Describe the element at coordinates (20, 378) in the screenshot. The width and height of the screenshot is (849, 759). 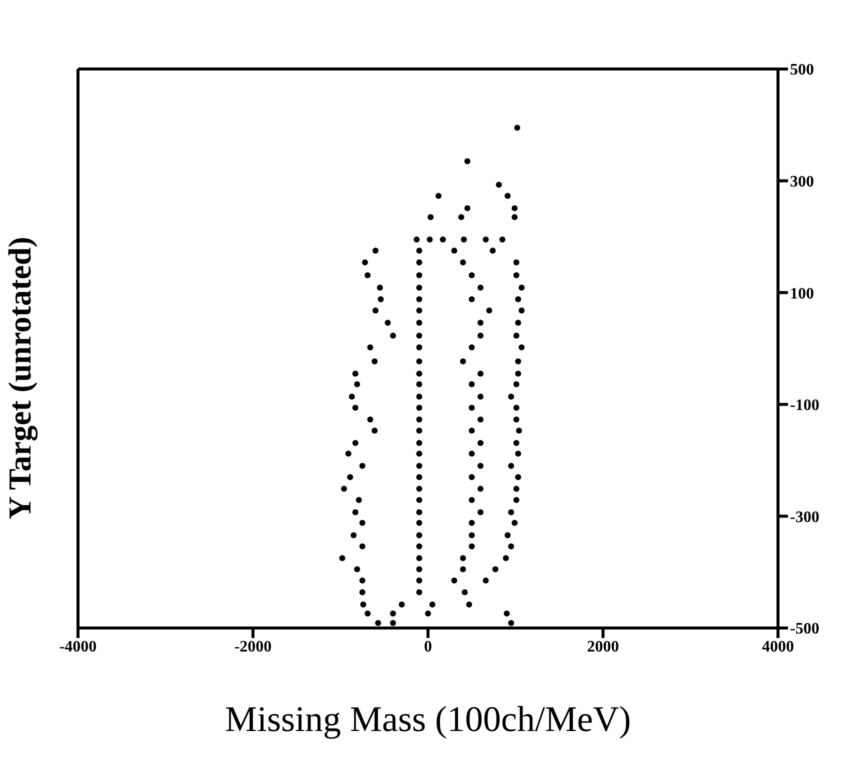
I see `y-axis-title: Y Target (unrotated)` at that location.